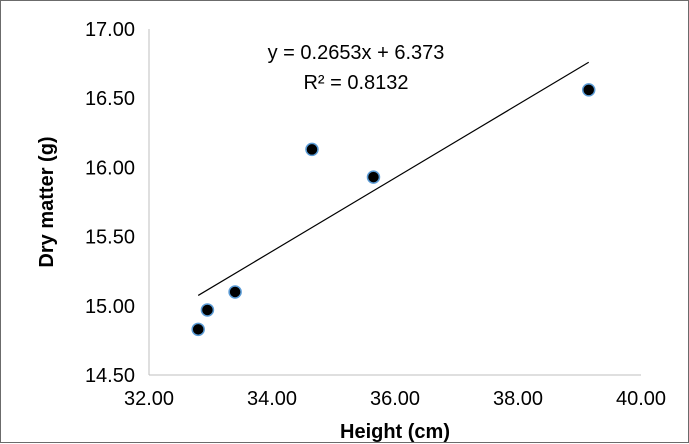 This screenshot has width=689, height=444. Describe the element at coordinates (110, 307) in the screenshot. I see `y-tick-label: 15.00` at that location.